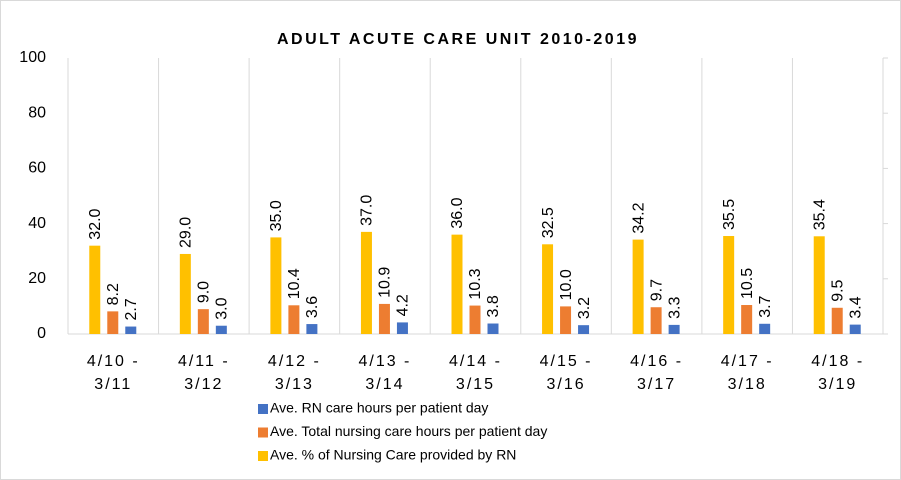 The image size is (901, 480). I want to click on x-tick-label: 4/15 - 3/16, so click(566, 373).